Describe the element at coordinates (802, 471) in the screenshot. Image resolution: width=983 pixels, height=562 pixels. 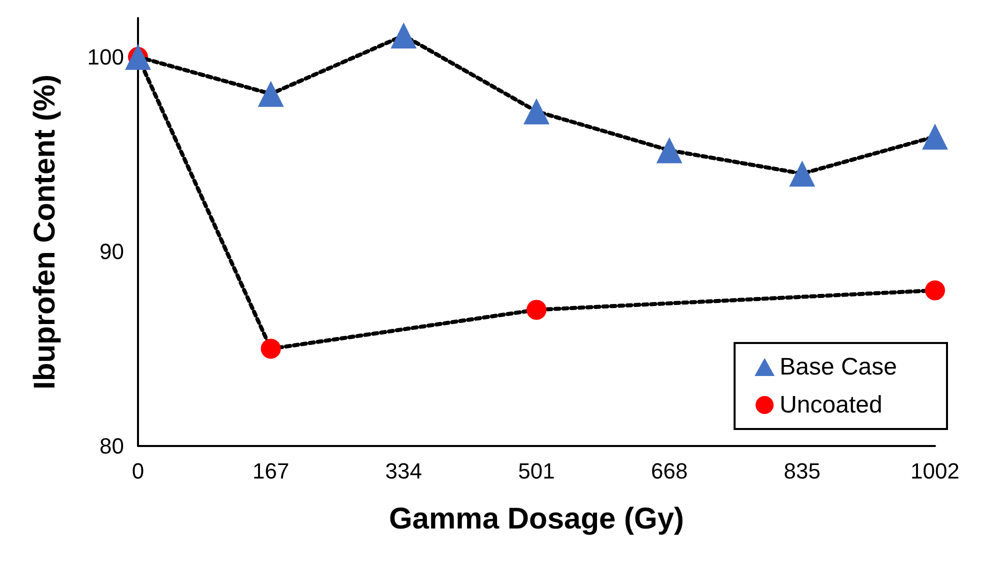
I see `x-tick-label: 835` at that location.